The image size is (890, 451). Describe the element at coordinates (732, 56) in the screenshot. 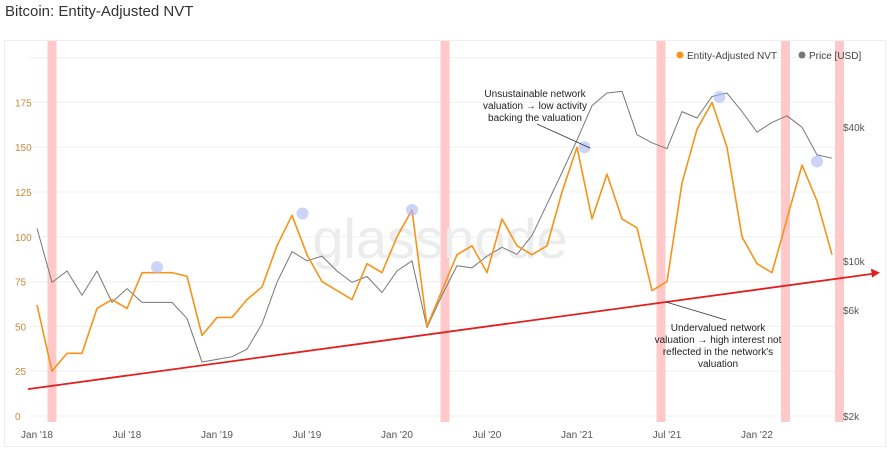

I see `legend-label: Entity-Adjusted NVT` at that location.